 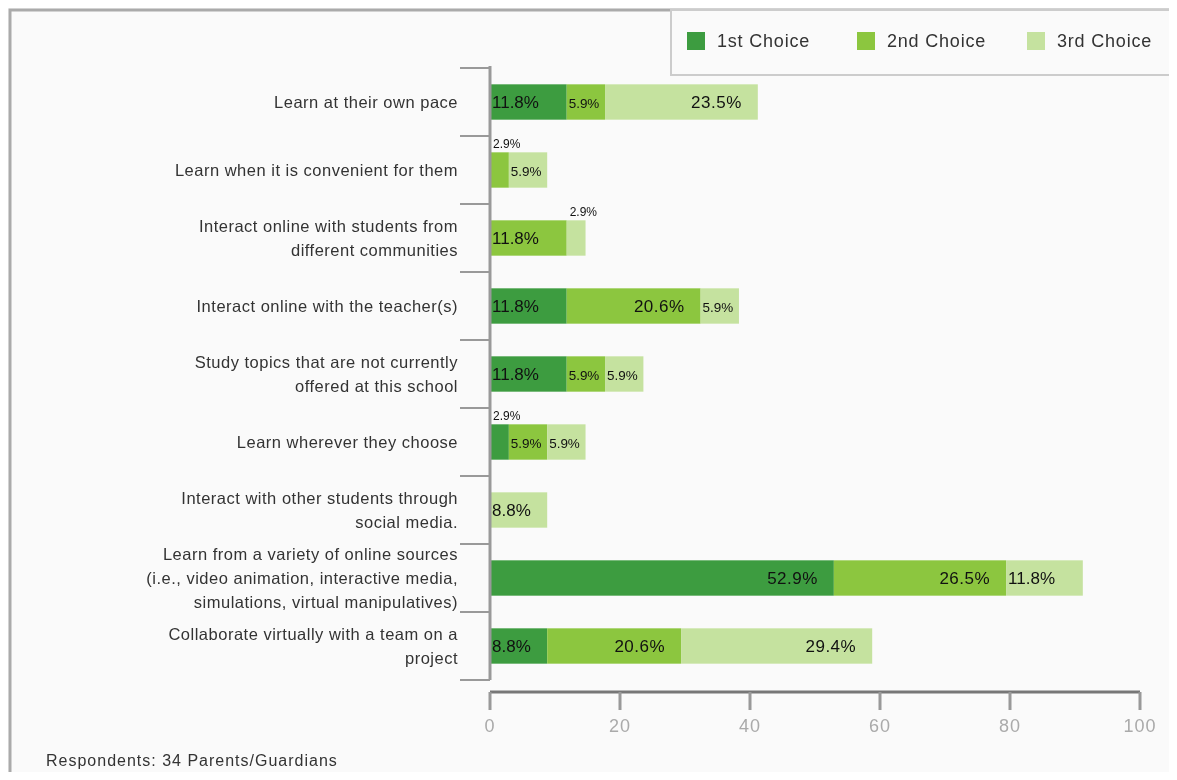 I want to click on x-tick-label: 20, so click(x=620, y=726).